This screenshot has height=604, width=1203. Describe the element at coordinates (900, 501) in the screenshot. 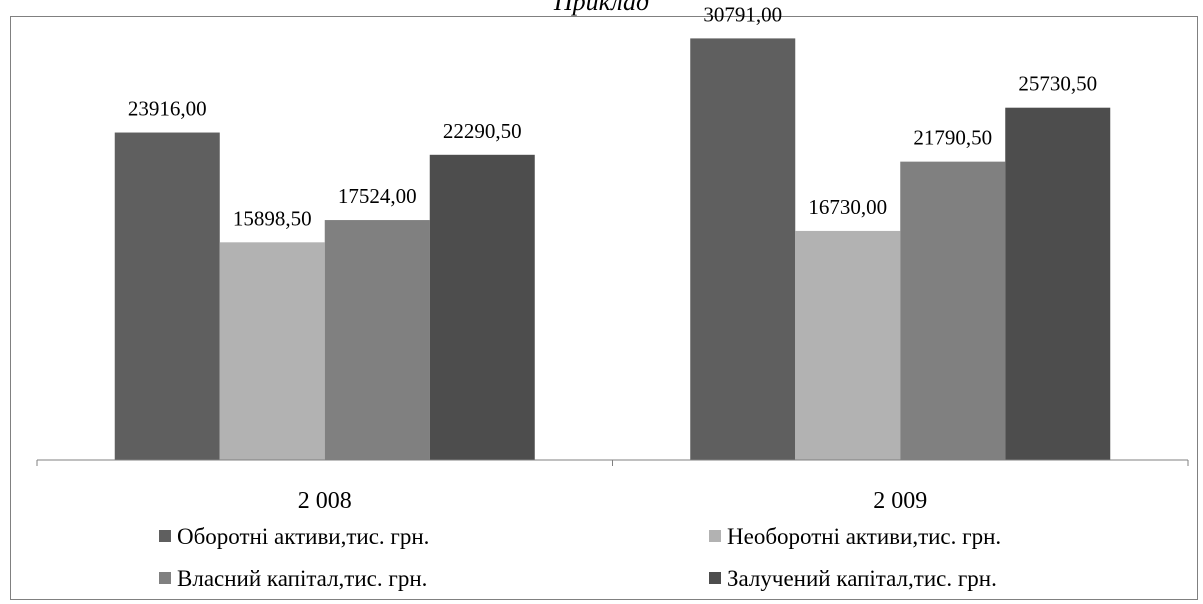

I see `category-label: 2 009` at that location.